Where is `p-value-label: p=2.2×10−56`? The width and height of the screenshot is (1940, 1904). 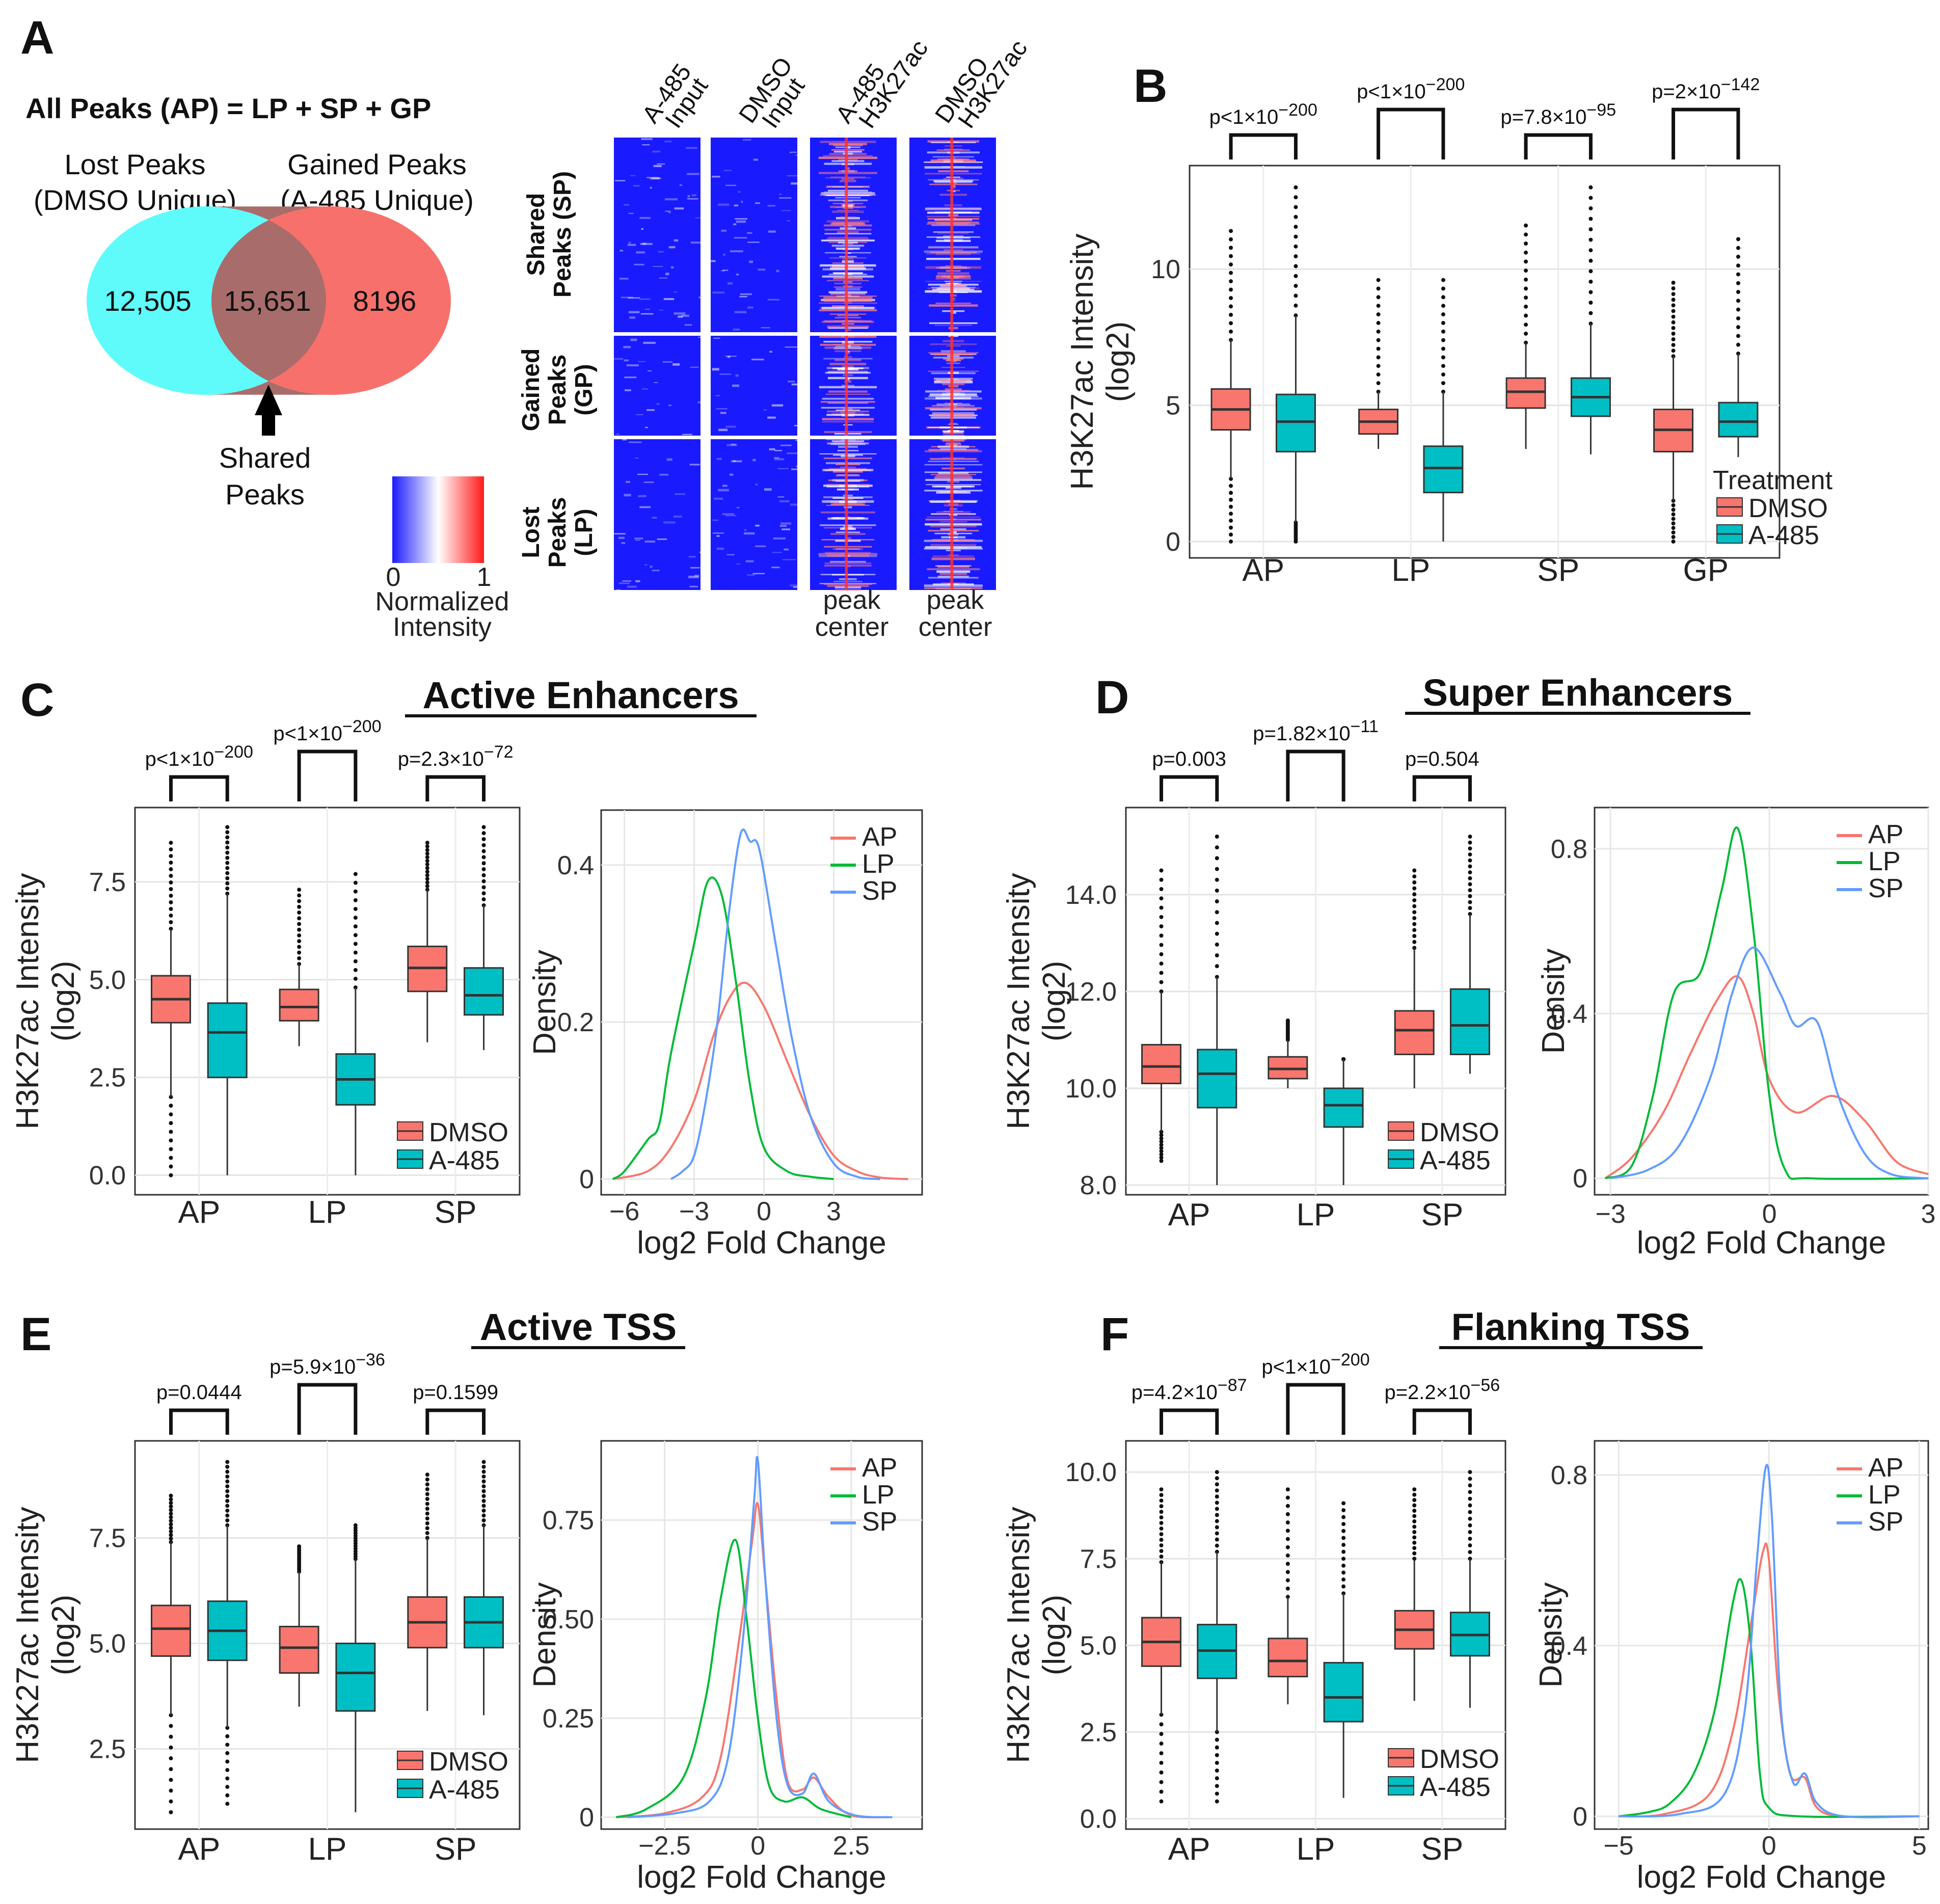
p-value-label: p=2.2×10−56 is located at coordinates (1442, 1390).